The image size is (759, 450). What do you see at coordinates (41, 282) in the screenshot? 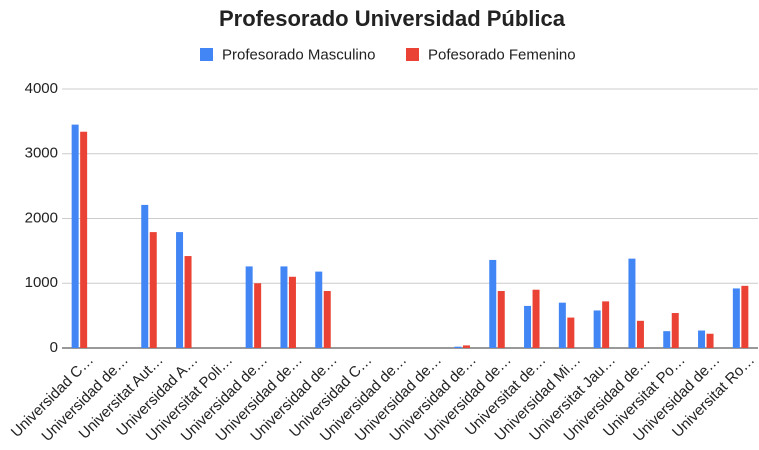
I see `y-tick-label: 1000` at bounding box center [41, 282].